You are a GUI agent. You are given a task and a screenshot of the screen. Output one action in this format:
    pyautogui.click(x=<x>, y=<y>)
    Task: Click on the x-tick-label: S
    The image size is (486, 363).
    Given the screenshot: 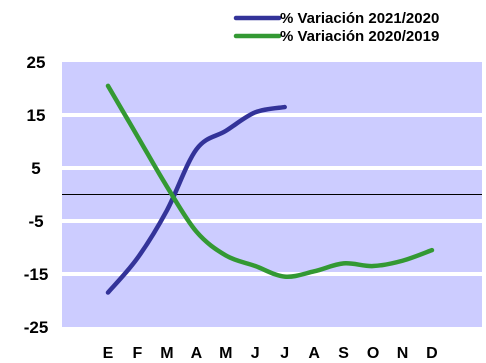 What is the action you would take?
    pyautogui.click(x=343, y=353)
    